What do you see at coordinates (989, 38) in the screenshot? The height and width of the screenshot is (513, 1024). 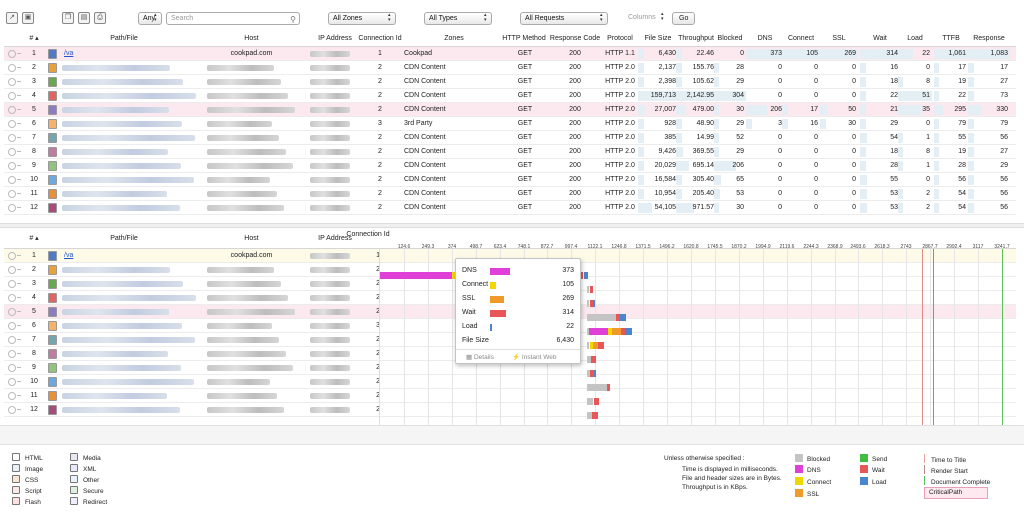 I see `column-header: Response` at bounding box center [989, 38].